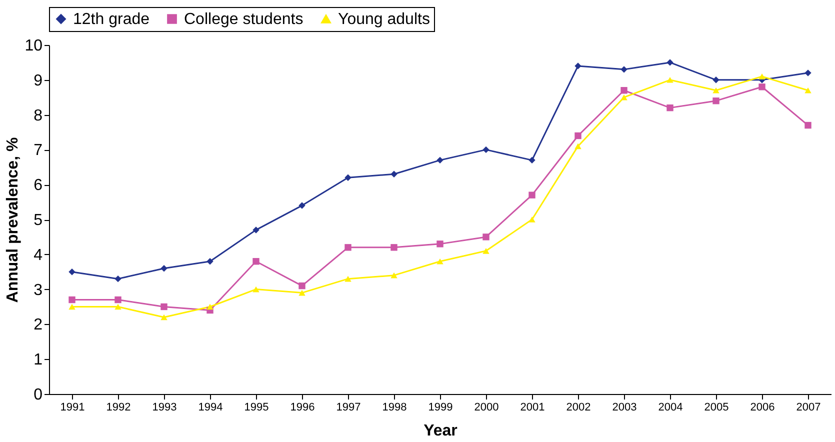 This screenshot has width=835, height=442. Describe the element at coordinates (302, 408) in the screenshot. I see `x-tick-label: 1996` at that location.